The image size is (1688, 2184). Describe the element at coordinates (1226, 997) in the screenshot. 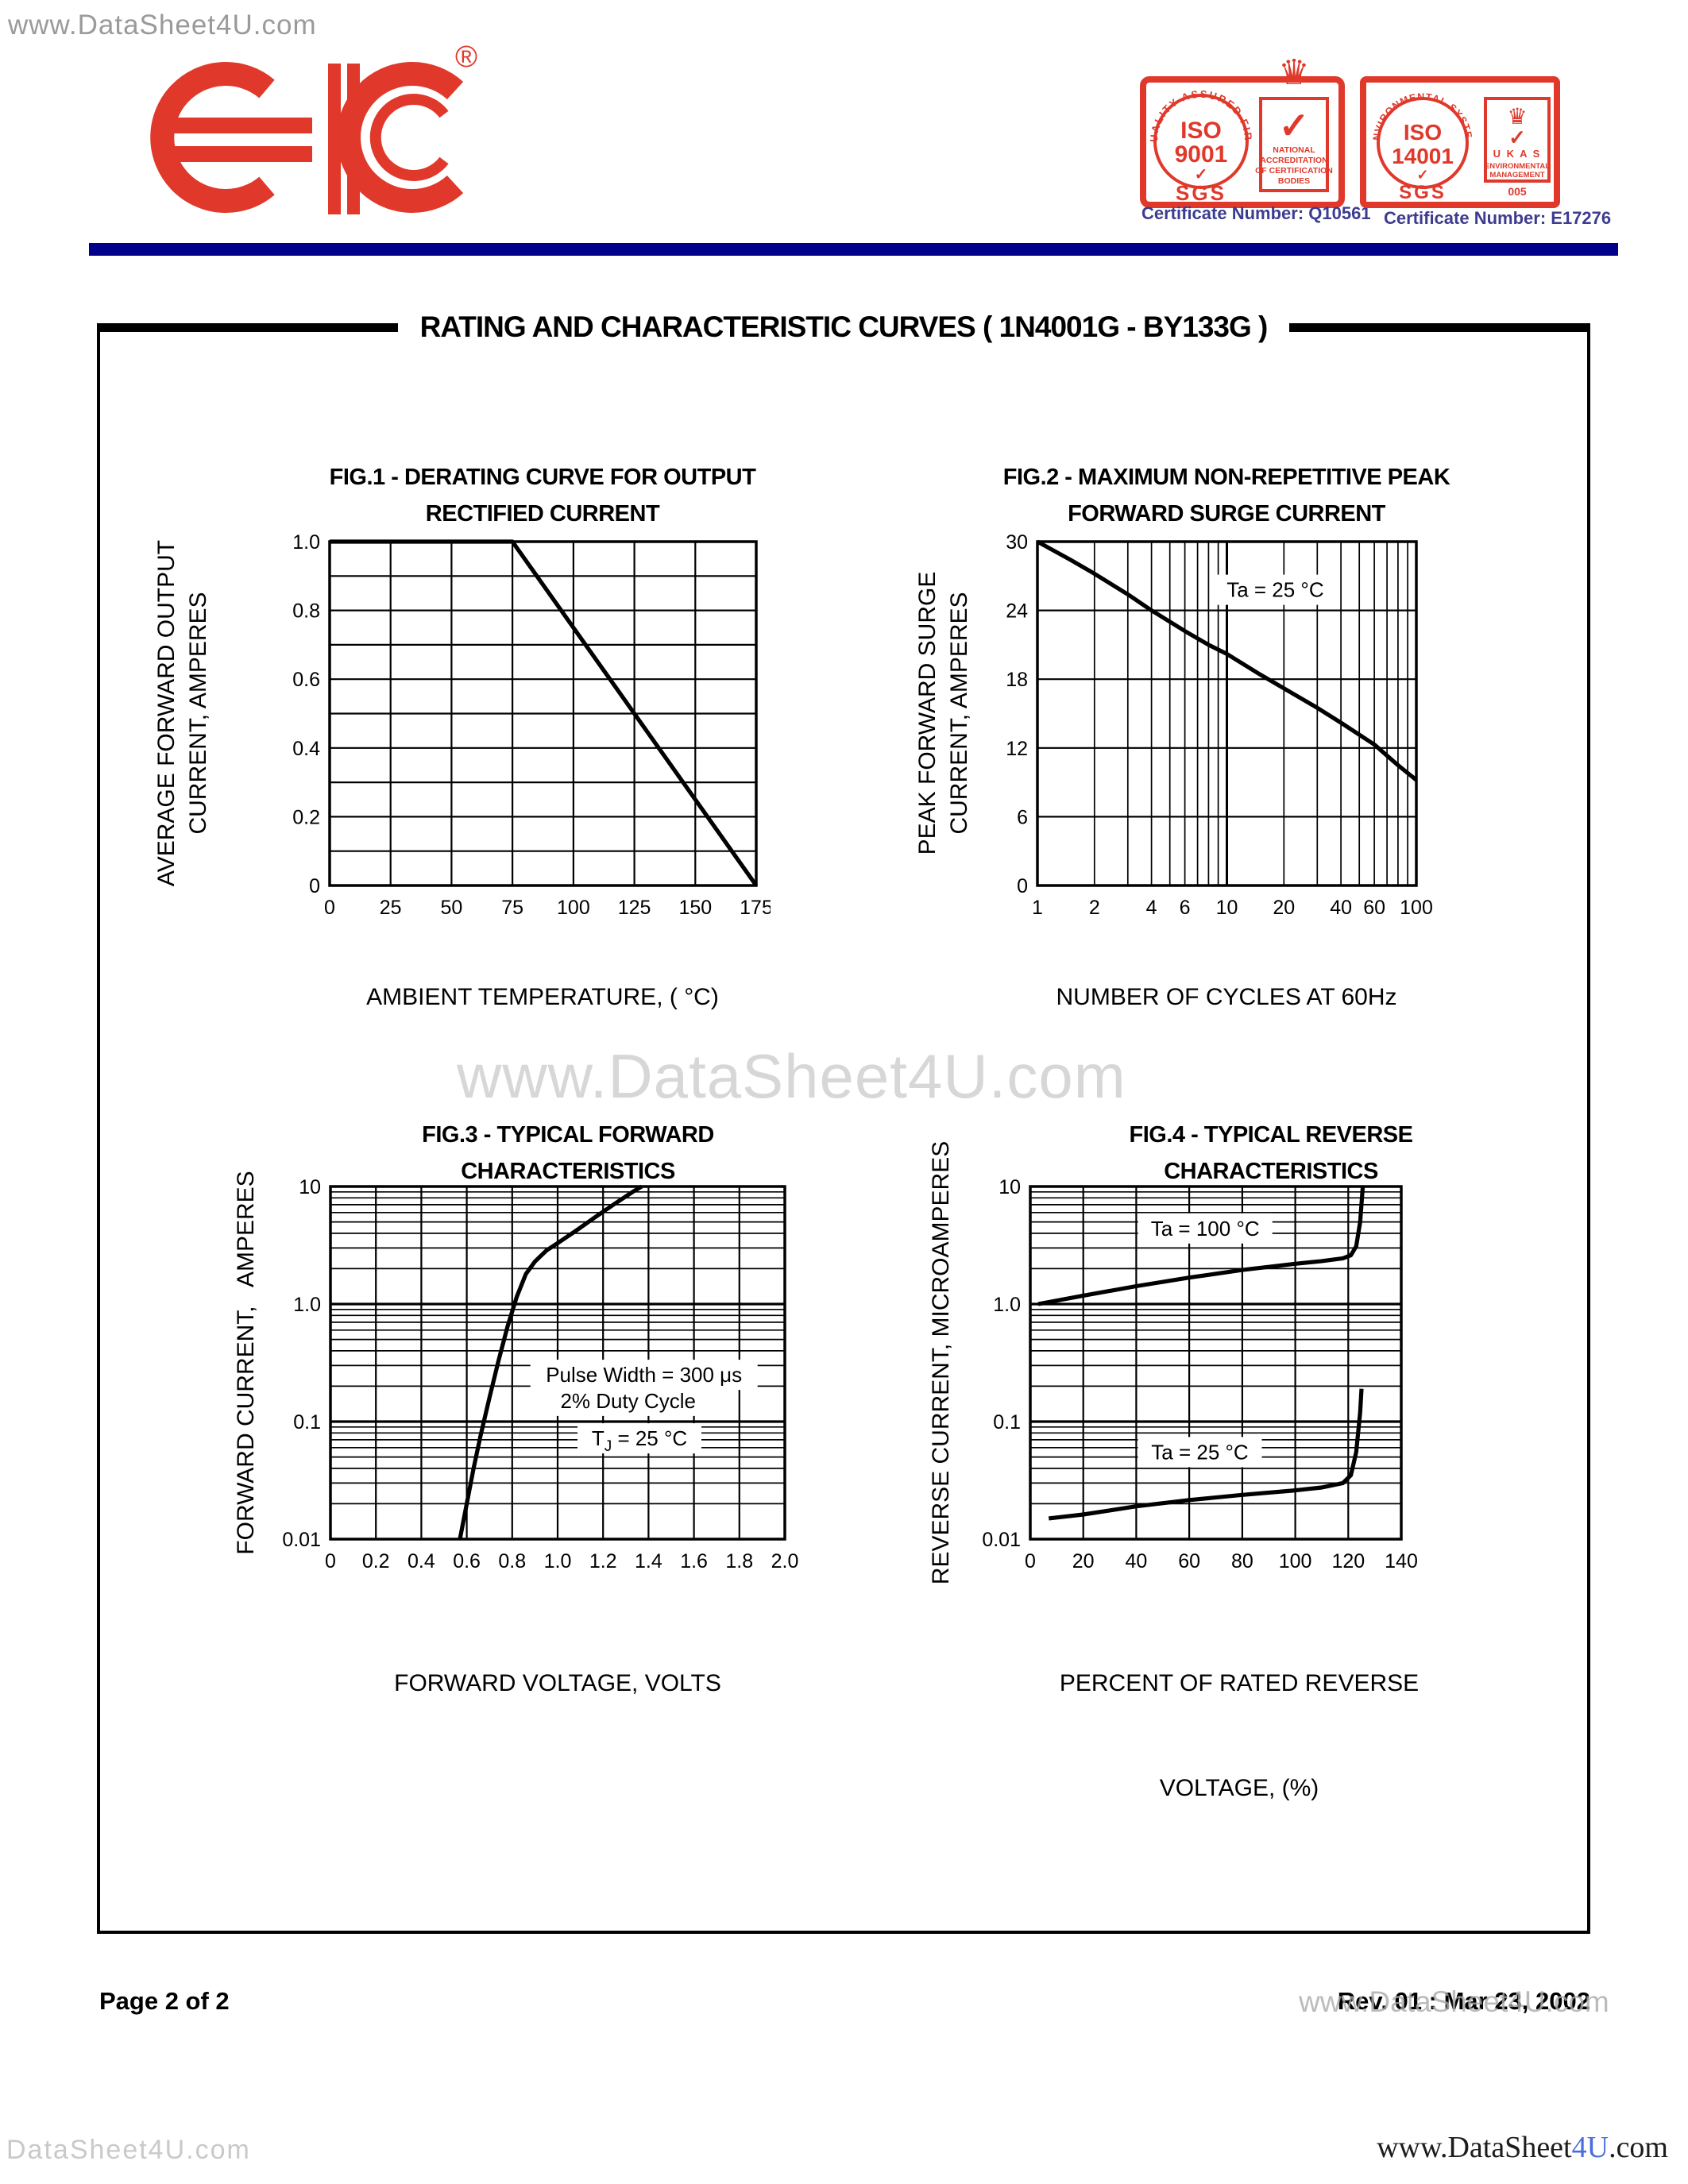

I see `fig2-x-axis-label: NUMBER OF CYCLES AT 60Hz` at that location.